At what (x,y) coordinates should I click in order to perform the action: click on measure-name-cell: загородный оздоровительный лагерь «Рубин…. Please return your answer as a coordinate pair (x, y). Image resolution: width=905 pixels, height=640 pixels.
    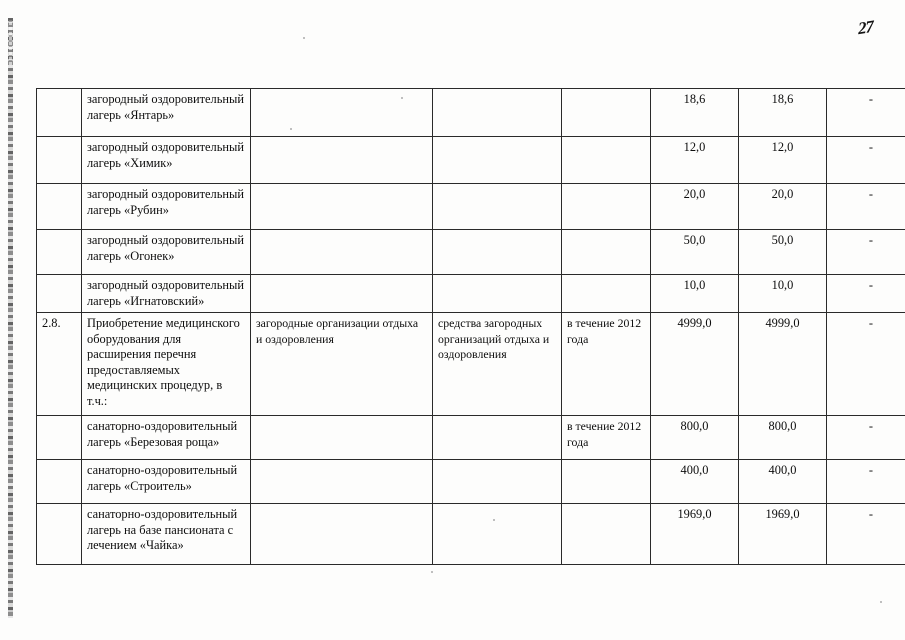
    Looking at the image, I should click on (166, 206).